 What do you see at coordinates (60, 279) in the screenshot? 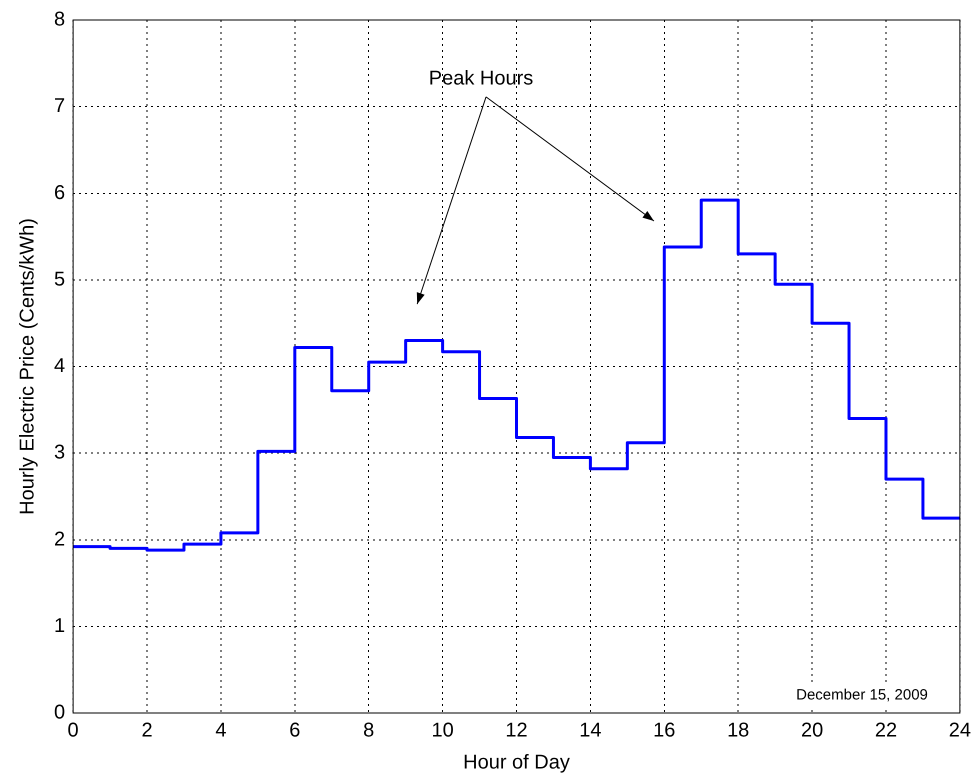
I see `y-tick-label: 5` at bounding box center [60, 279].